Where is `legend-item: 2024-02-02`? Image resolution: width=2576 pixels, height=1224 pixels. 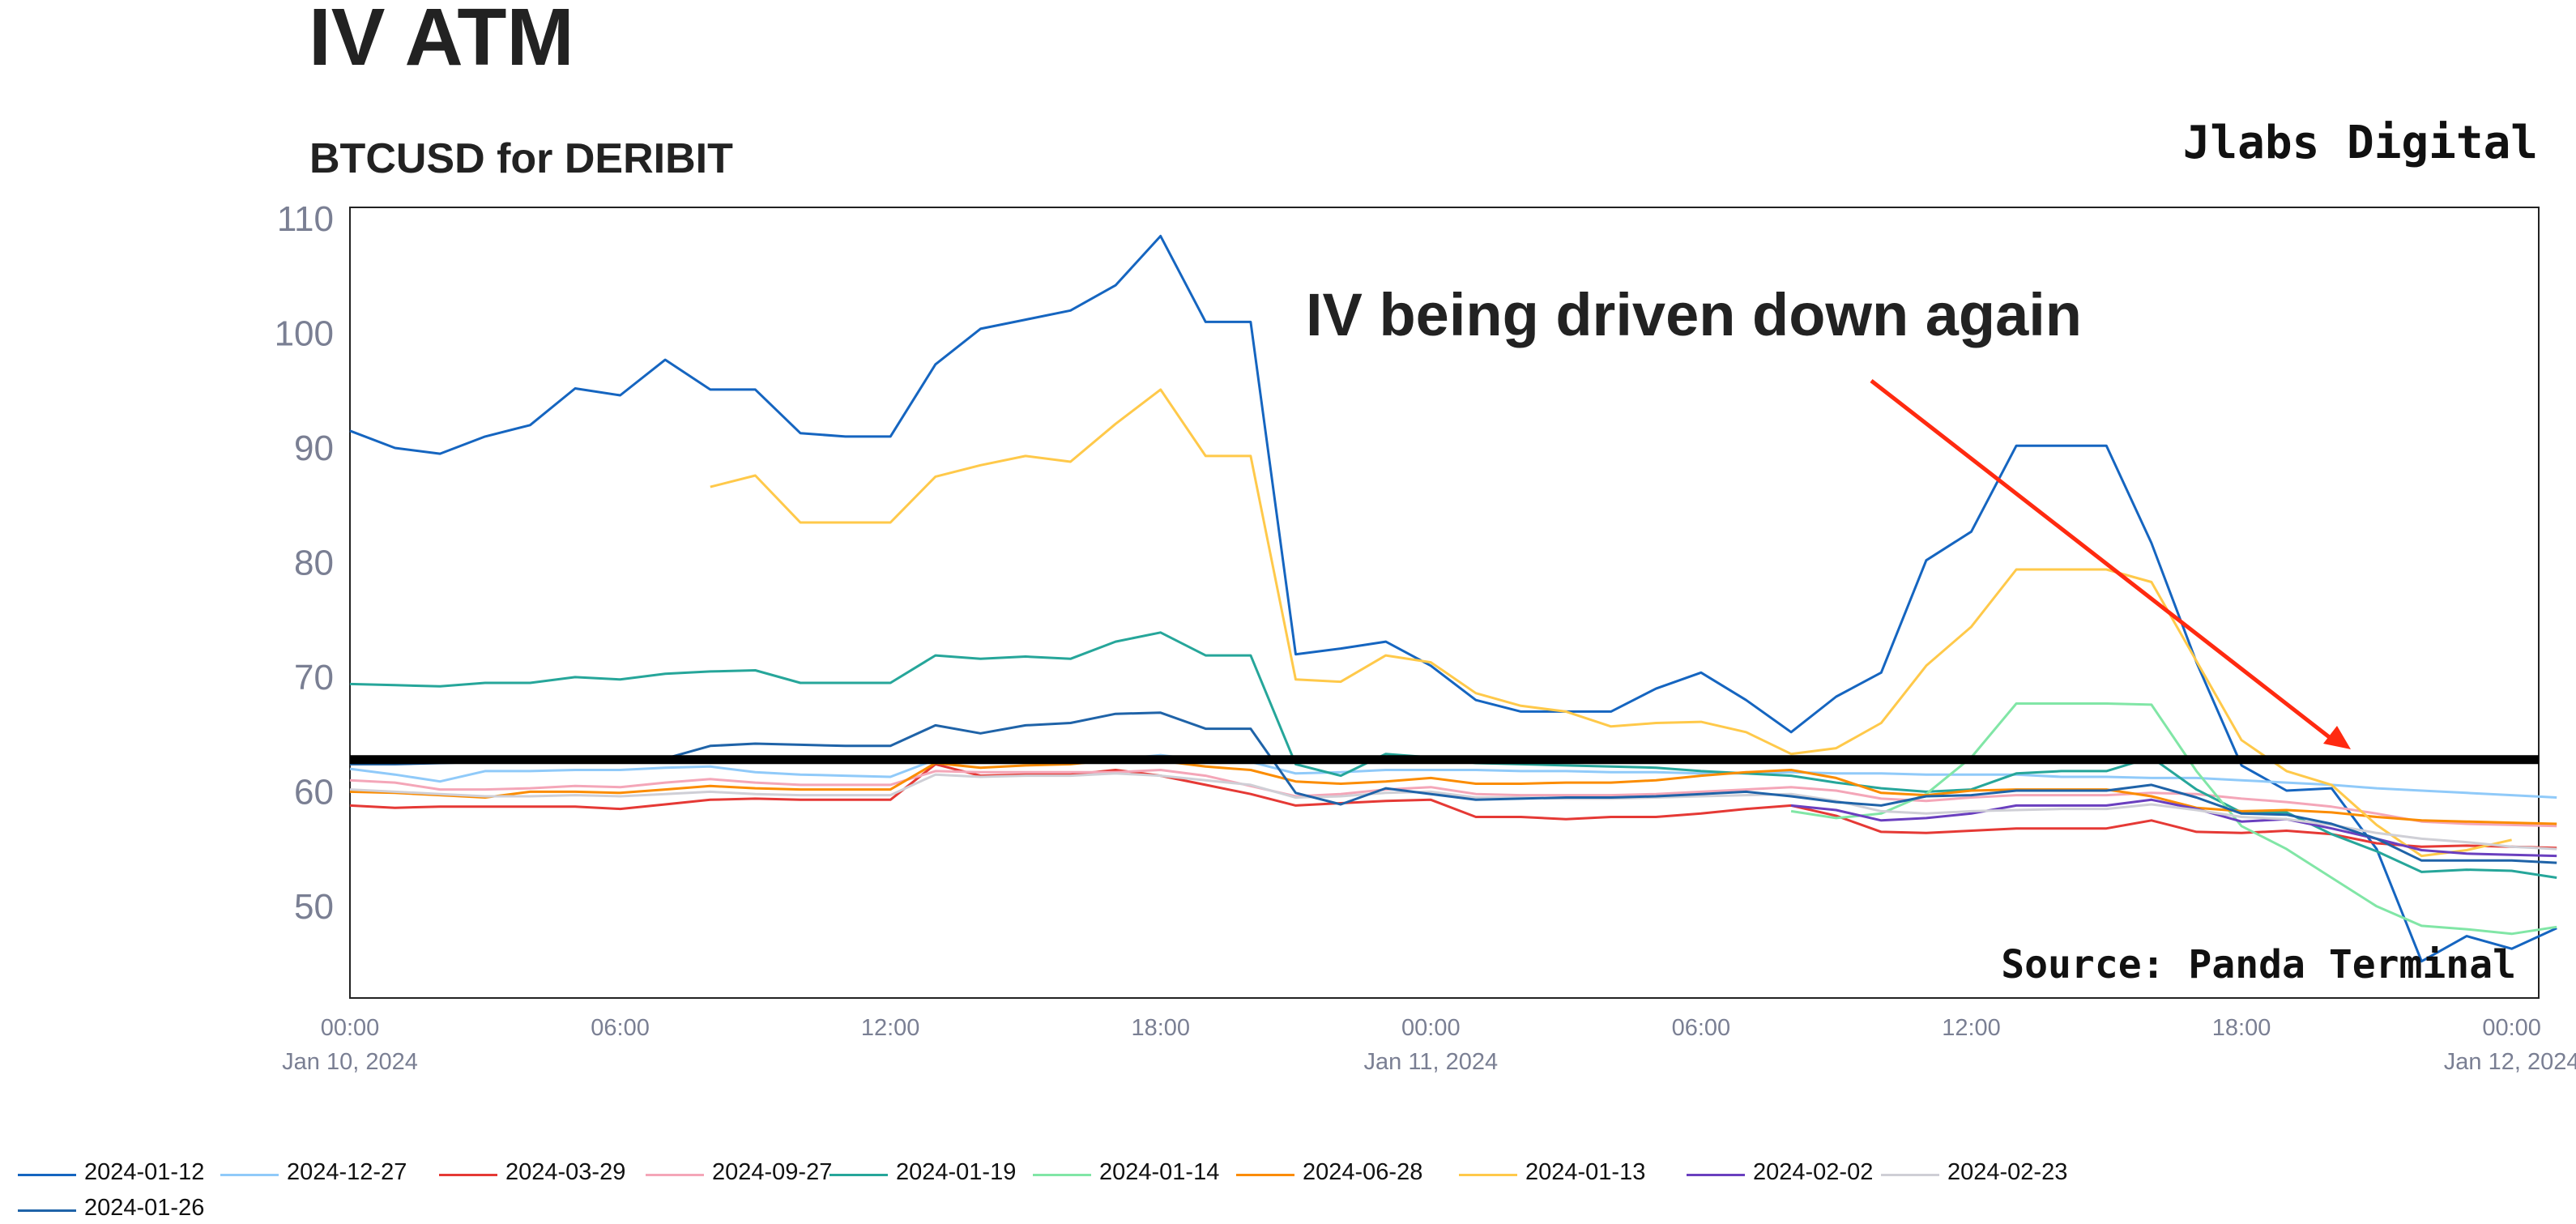 legend-item: 2024-02-02 is located at coordinates (1784, 1173).